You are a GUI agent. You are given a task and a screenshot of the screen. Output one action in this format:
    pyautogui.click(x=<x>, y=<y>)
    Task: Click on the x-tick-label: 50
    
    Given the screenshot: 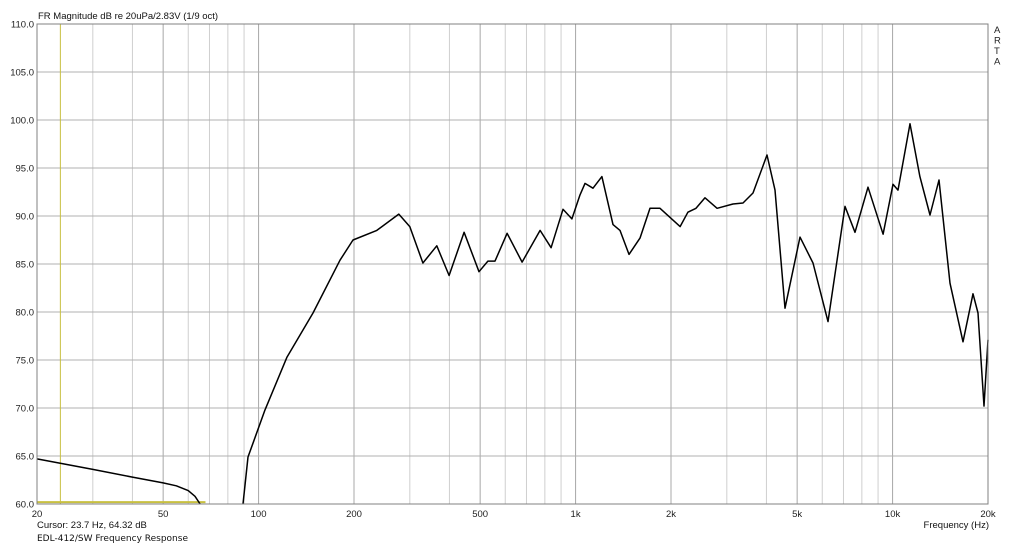 What is the action you would take?
    pyautogui.click(x=163, y=514)
    